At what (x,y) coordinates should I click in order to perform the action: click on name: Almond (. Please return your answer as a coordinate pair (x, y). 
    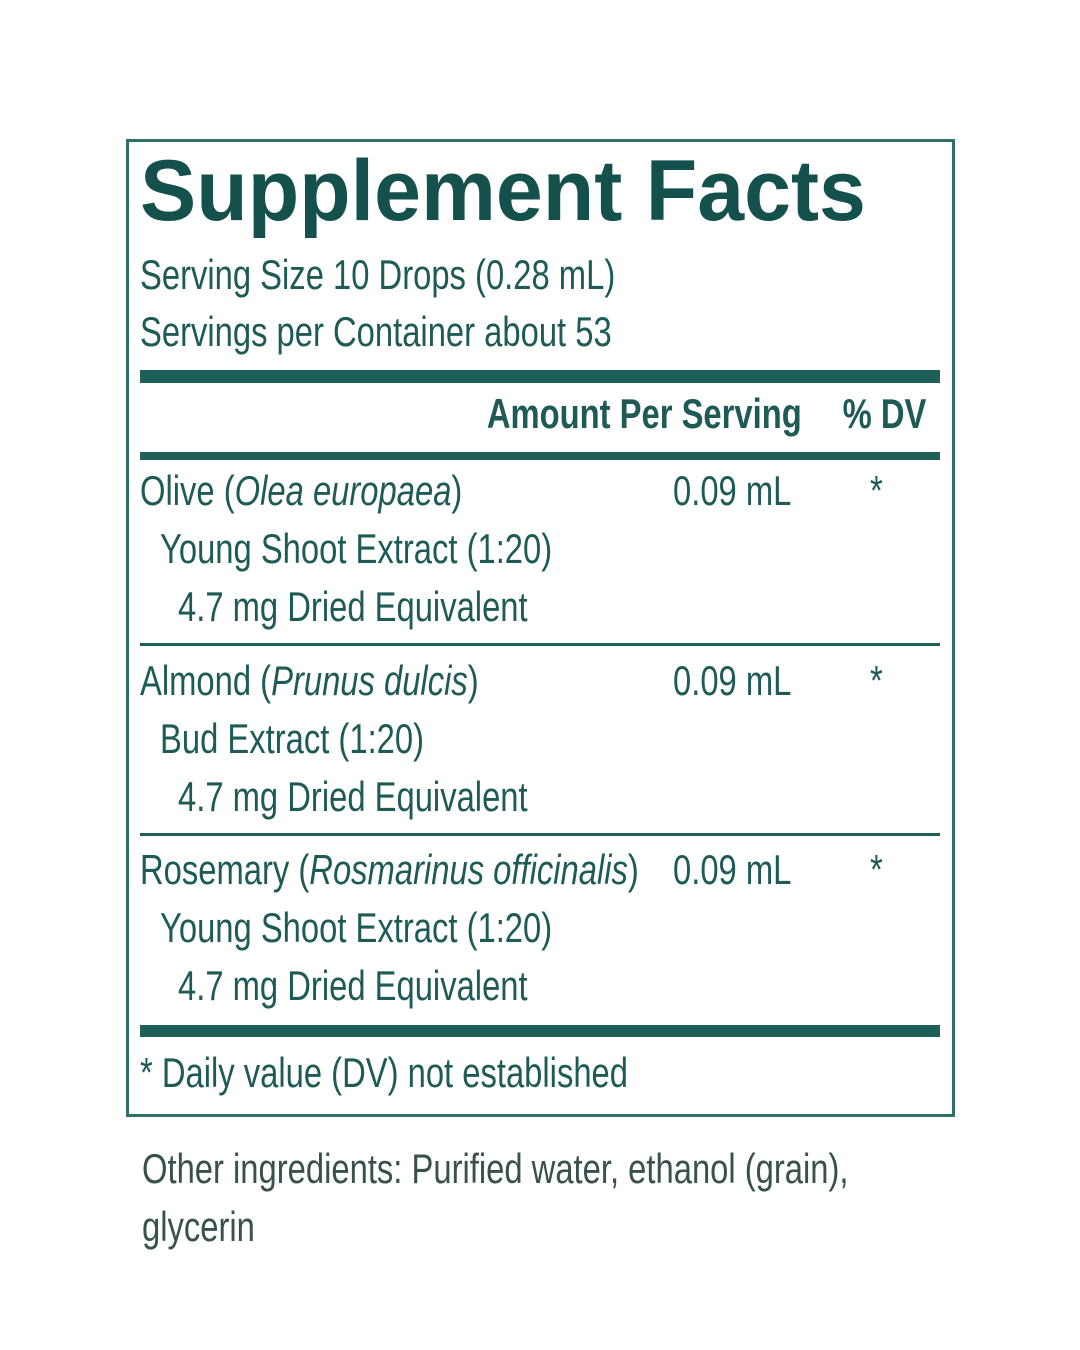
    Looking at the image, I should click on (206, 680).